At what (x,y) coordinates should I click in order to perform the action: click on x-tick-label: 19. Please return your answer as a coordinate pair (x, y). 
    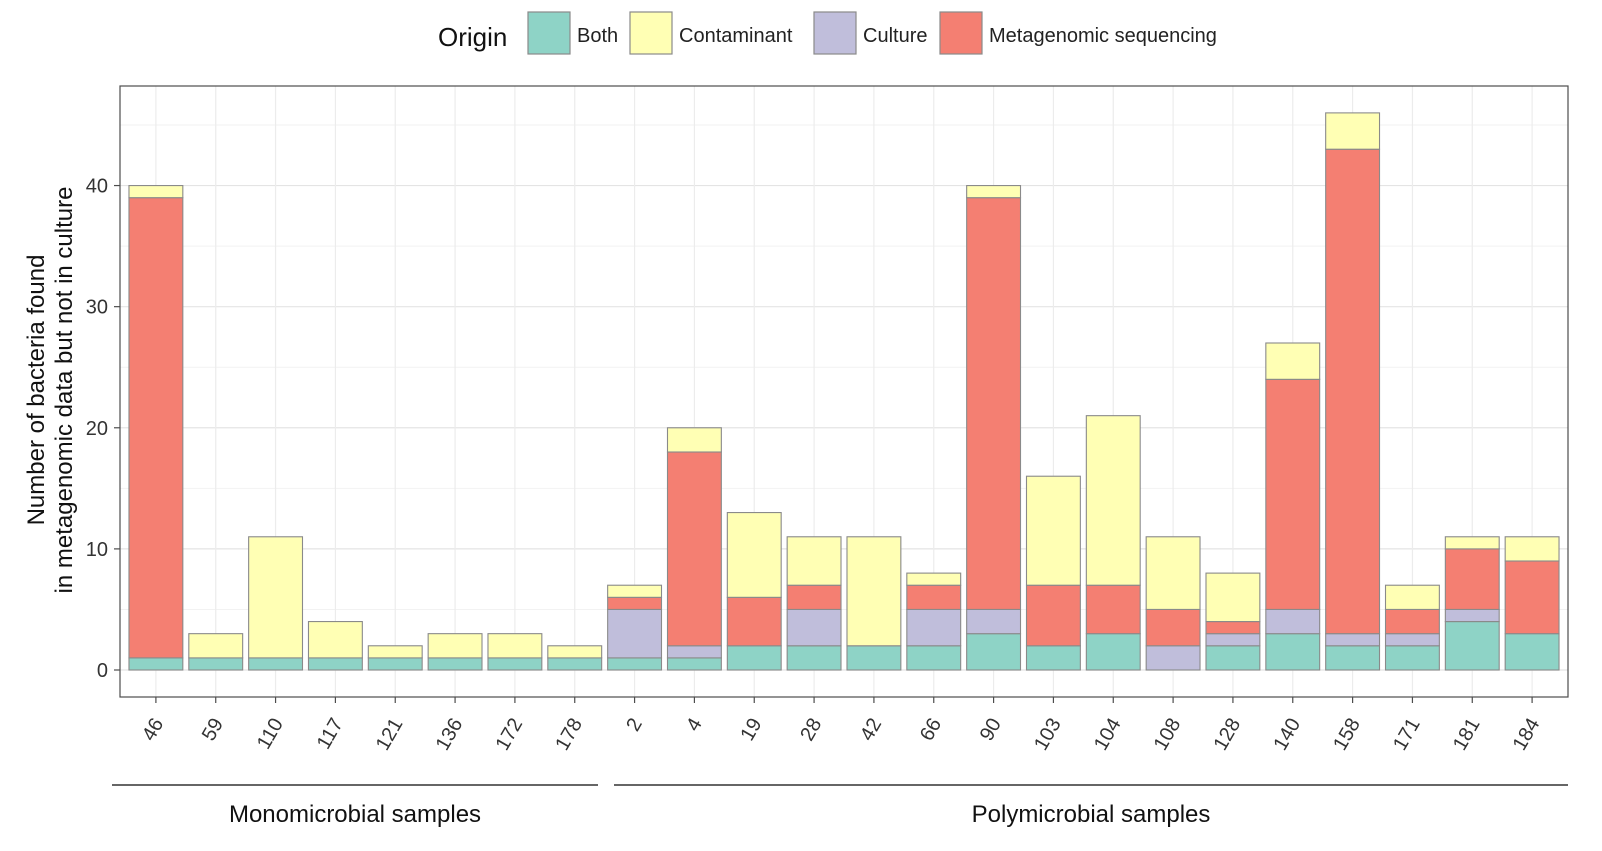
    Looking at the image, I should click on (751, 730).